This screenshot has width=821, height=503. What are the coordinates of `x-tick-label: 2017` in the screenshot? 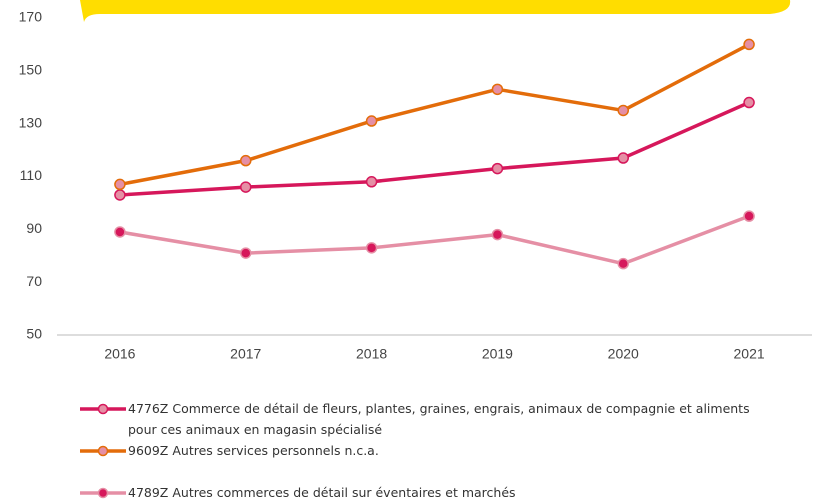 It's located at (245, 354).